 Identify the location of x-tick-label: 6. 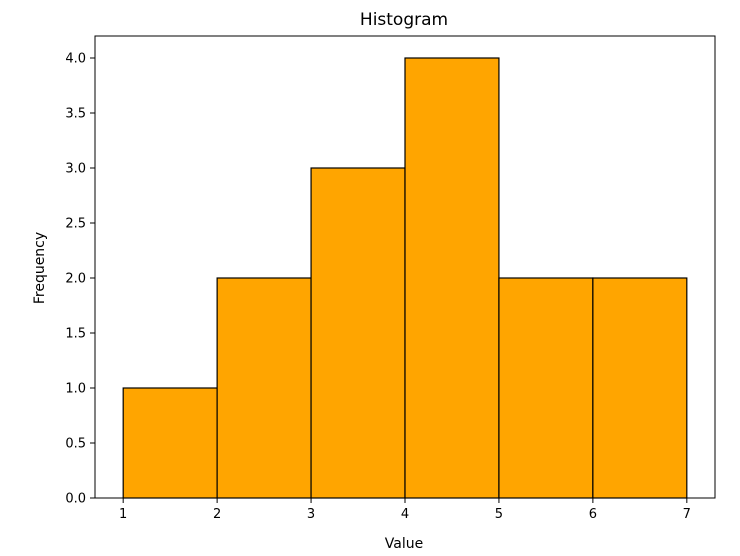
(593, 514).